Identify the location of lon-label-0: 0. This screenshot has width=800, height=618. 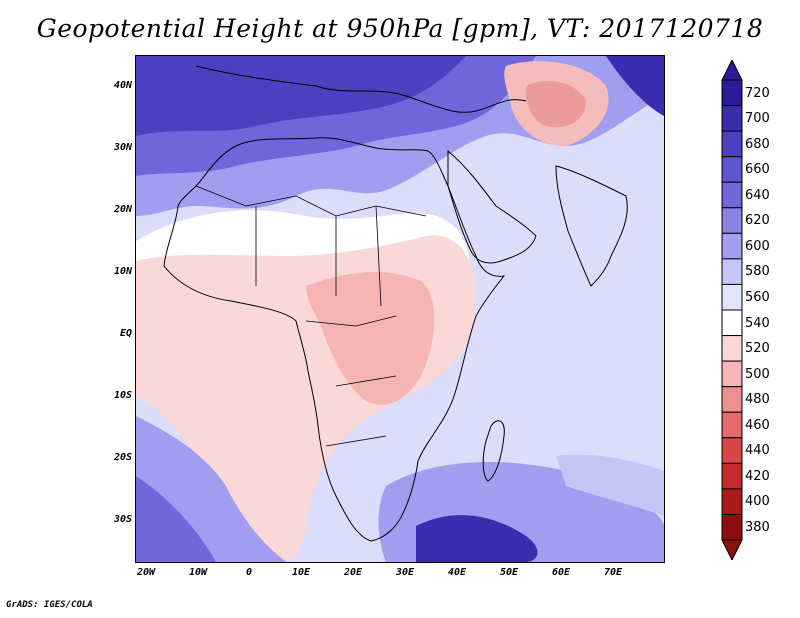
(249, 572).